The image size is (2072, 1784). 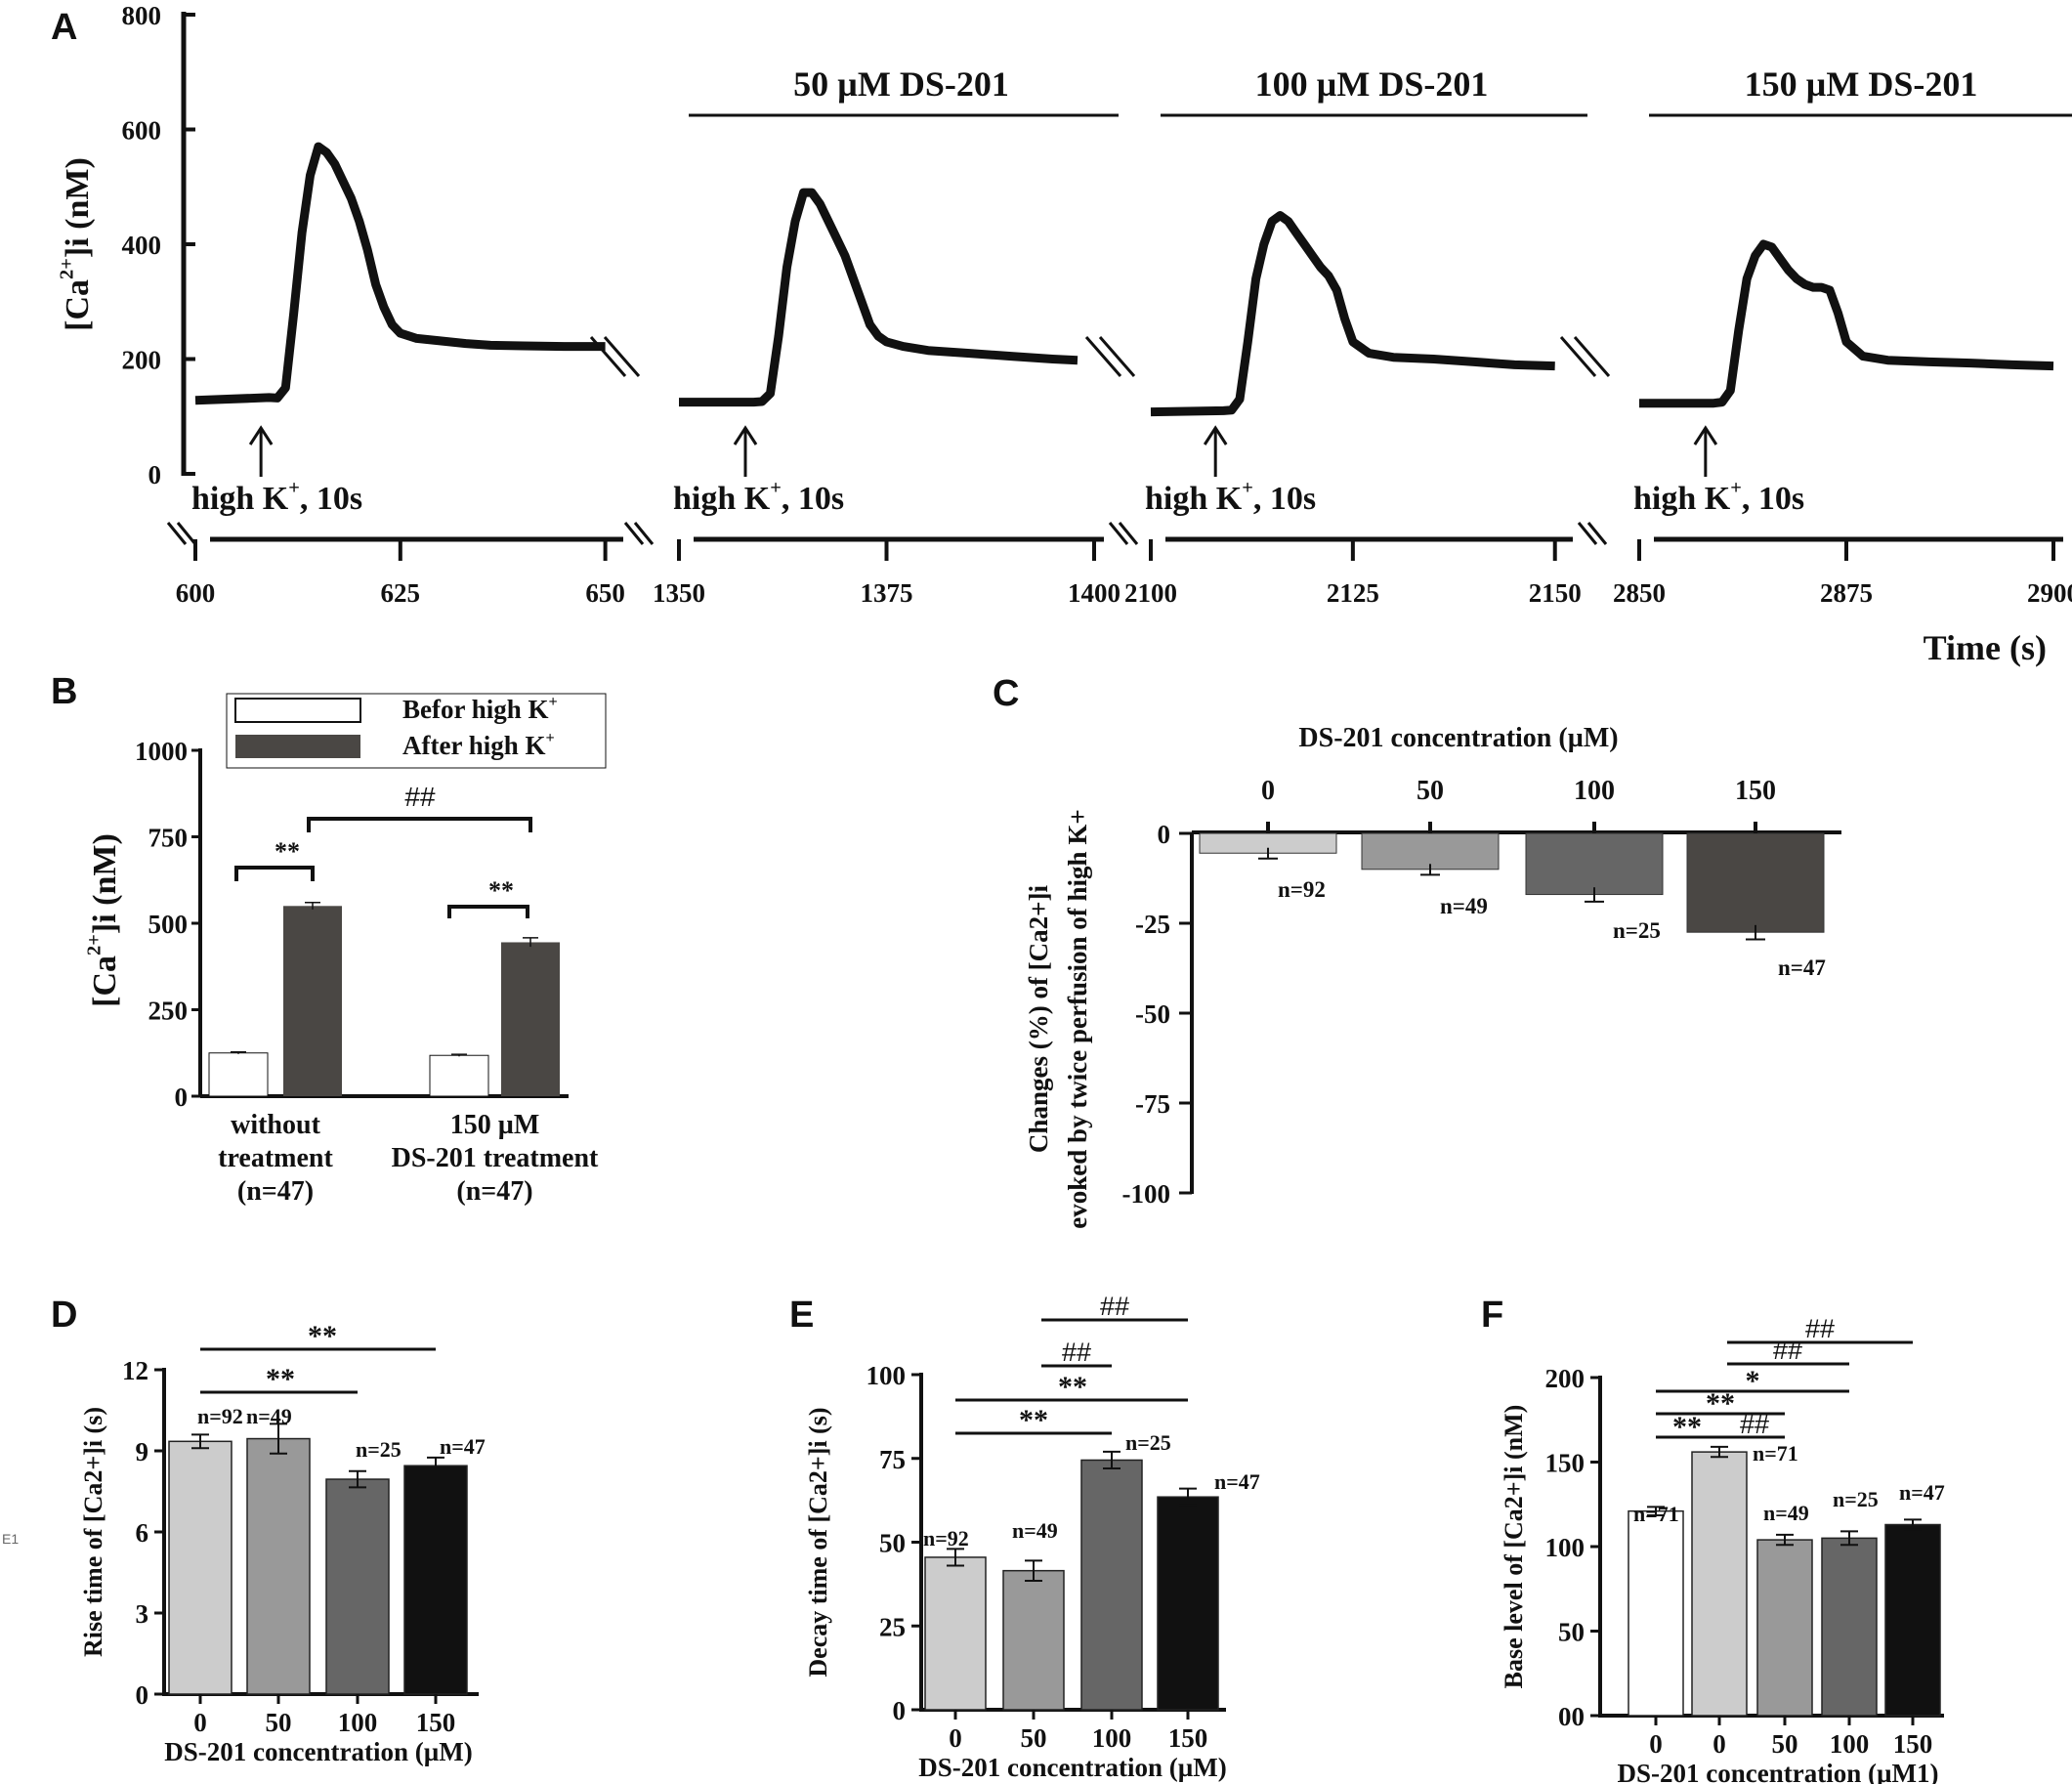 I want to click on panel-a-treatment-label: 150 µM DS-201, so click(x=1862, y=84).